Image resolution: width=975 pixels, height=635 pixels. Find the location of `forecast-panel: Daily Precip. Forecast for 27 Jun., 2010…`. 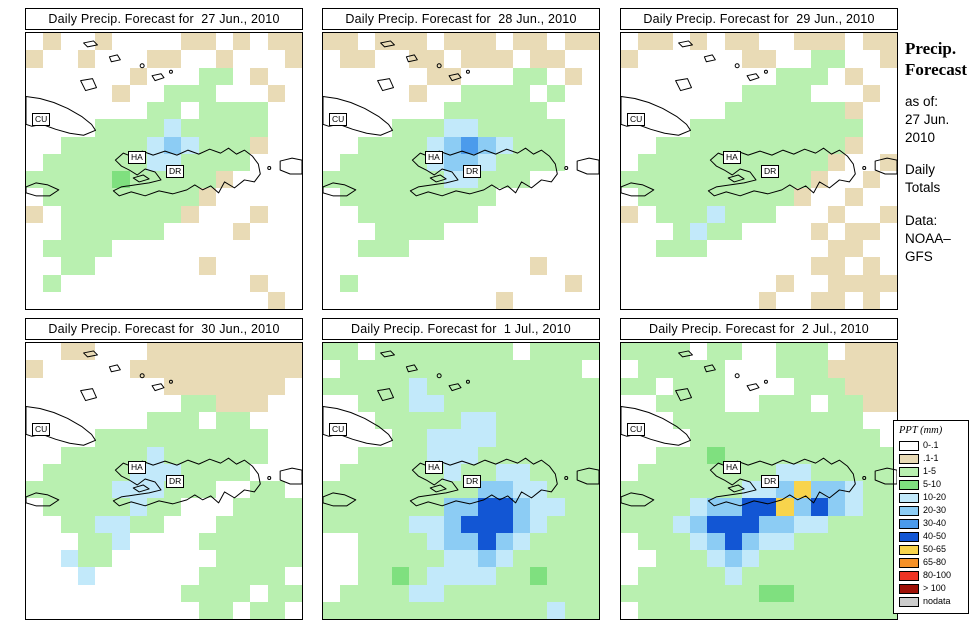

forecast-panel: Daily Precip. Forecast for 27 Jun., 2010… is located at coordinates (164, 159).